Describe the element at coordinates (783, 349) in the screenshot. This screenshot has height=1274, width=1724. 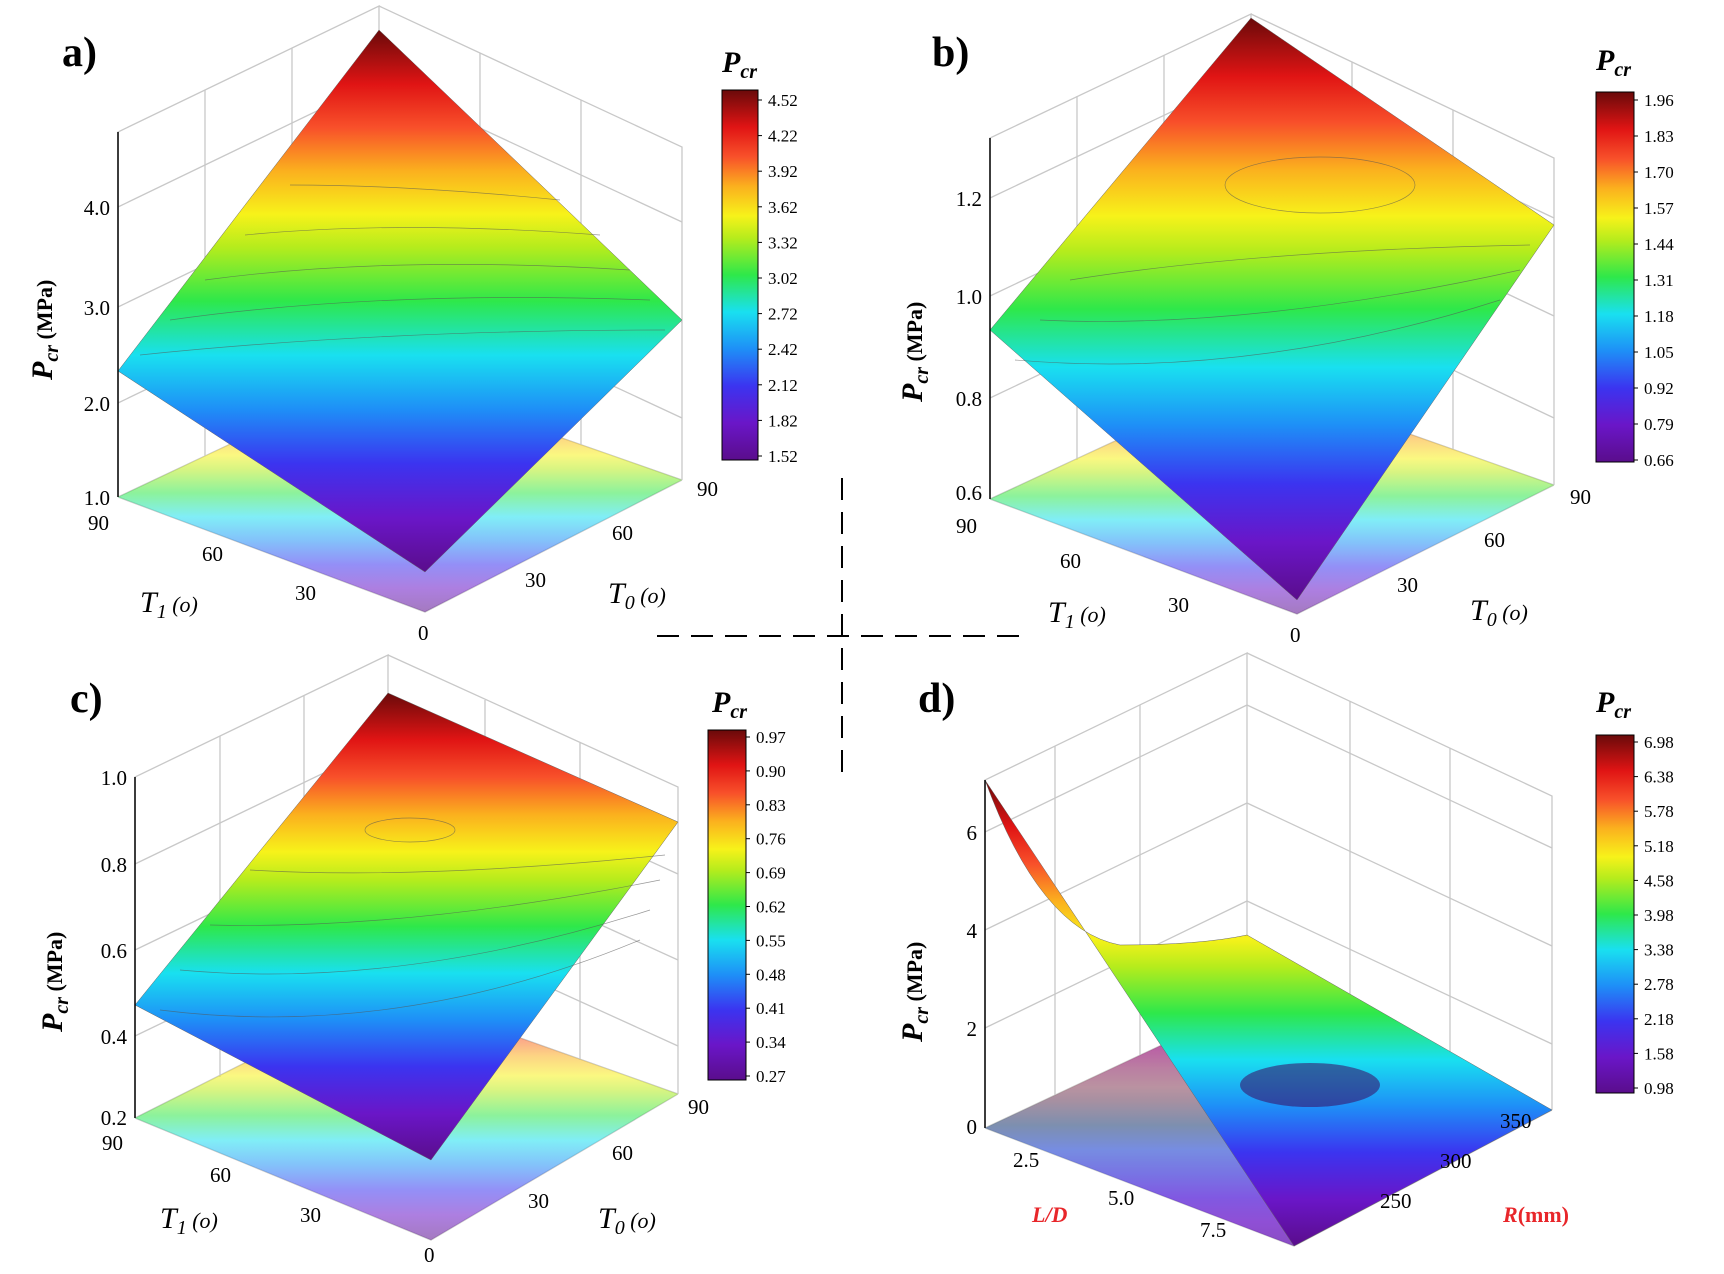
I see `colorbar-tick-label: 2.42` at that location.